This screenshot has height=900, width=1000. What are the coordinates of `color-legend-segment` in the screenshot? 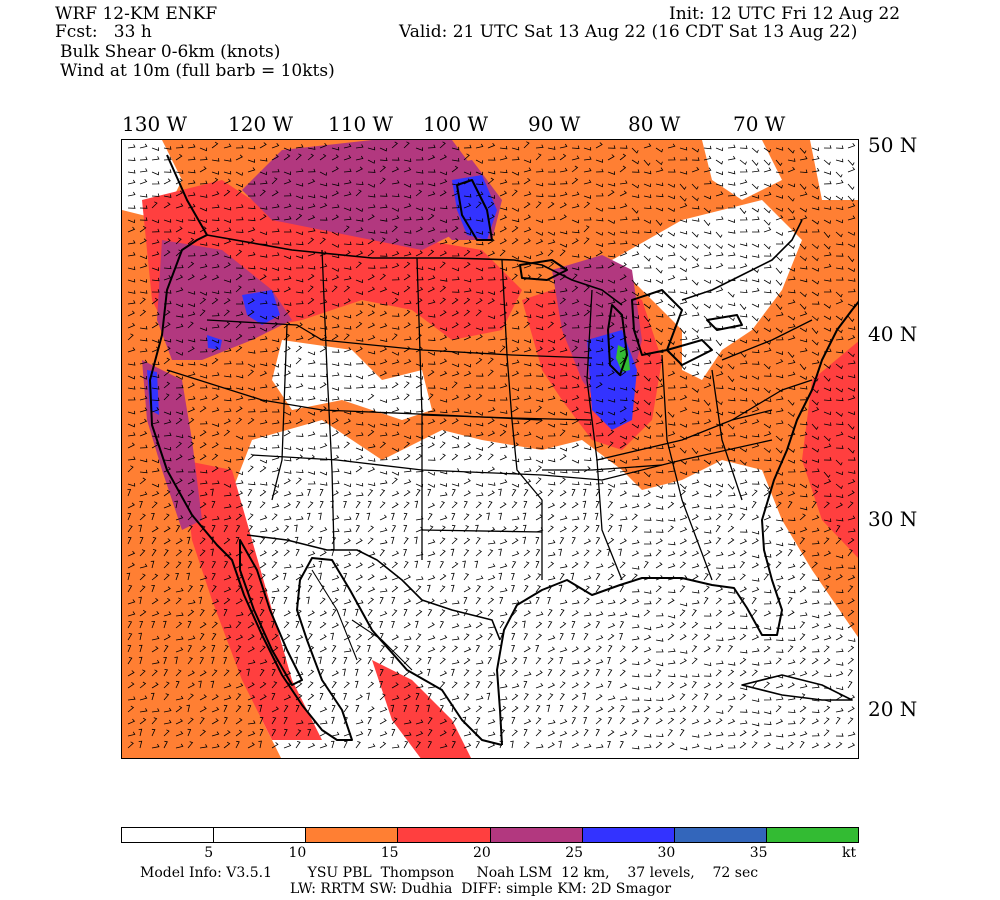 It's located at (444, 835).